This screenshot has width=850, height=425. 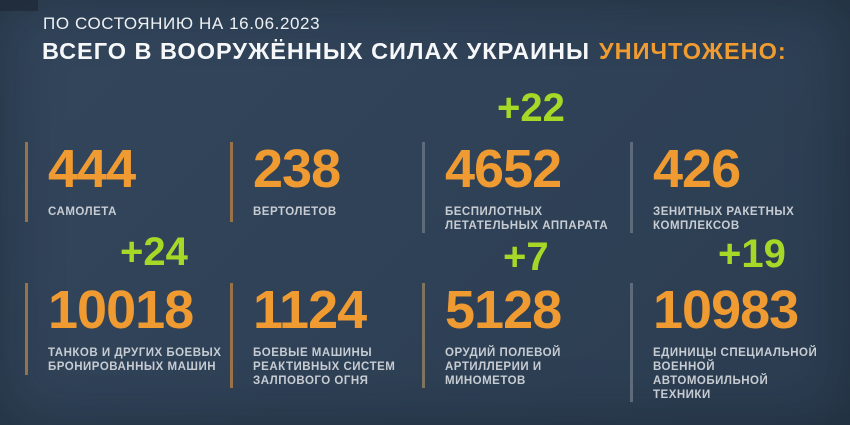 What do you see at coordinates (503, 367) in the screenshot?
I see `stat-label: ОРУДИЙ ПОЛЕВОЙ АРТИЛЛЕРИИ И МИНОМЕТОВ` at bounding box center [503, 367].